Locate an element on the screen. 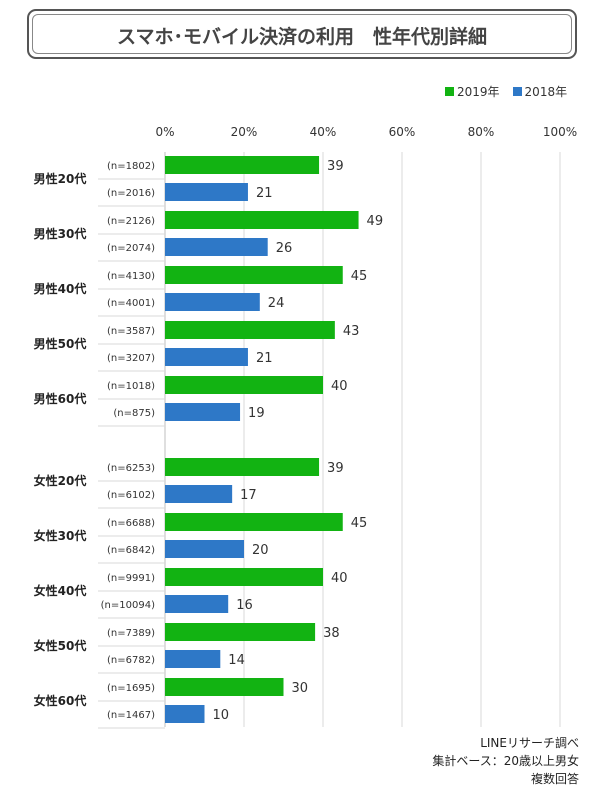 The height and width of the screenshot is (800, 595). sample-size-label: (n=4001) is located at coordinates (131, 303).